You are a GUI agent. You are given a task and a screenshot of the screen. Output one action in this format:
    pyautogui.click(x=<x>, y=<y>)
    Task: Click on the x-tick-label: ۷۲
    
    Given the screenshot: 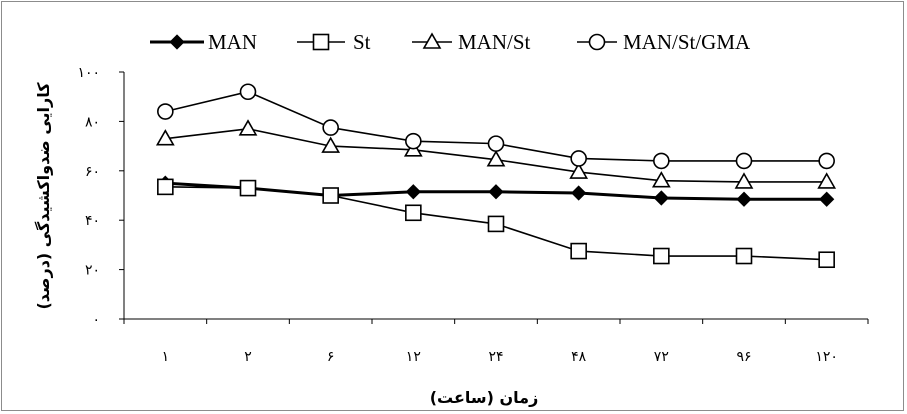 What is the action you would take?
    pyautogui.click(x=661, y=357)
    